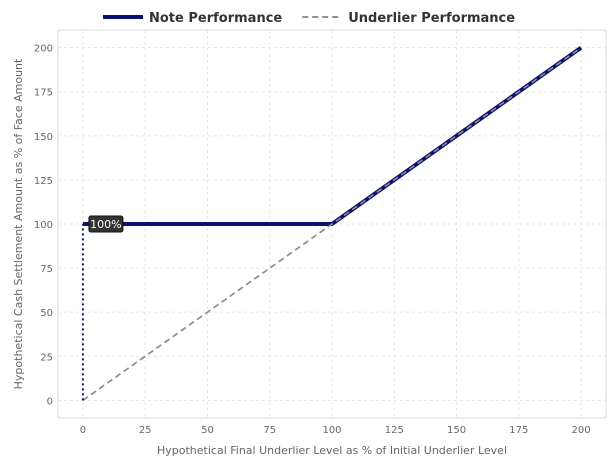  I want to click on legend-label: Note Performance, so click(215, 18).